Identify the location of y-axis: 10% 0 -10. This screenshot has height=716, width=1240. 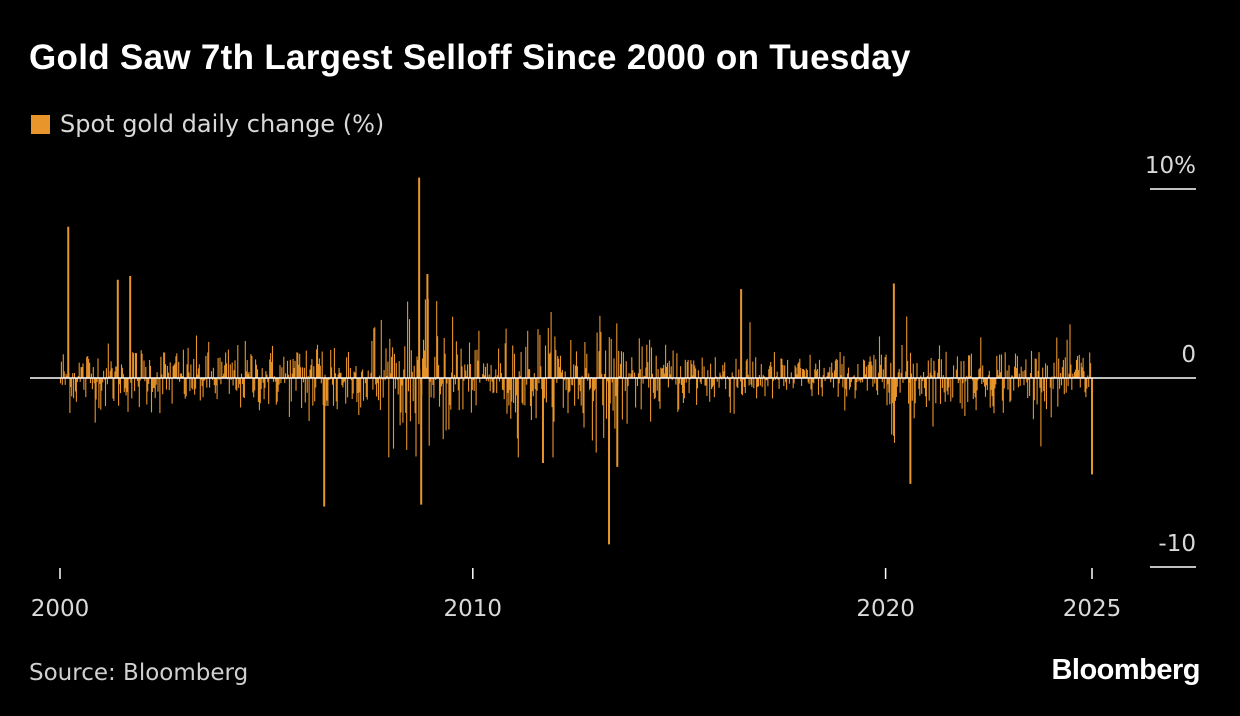
(1170, 360).